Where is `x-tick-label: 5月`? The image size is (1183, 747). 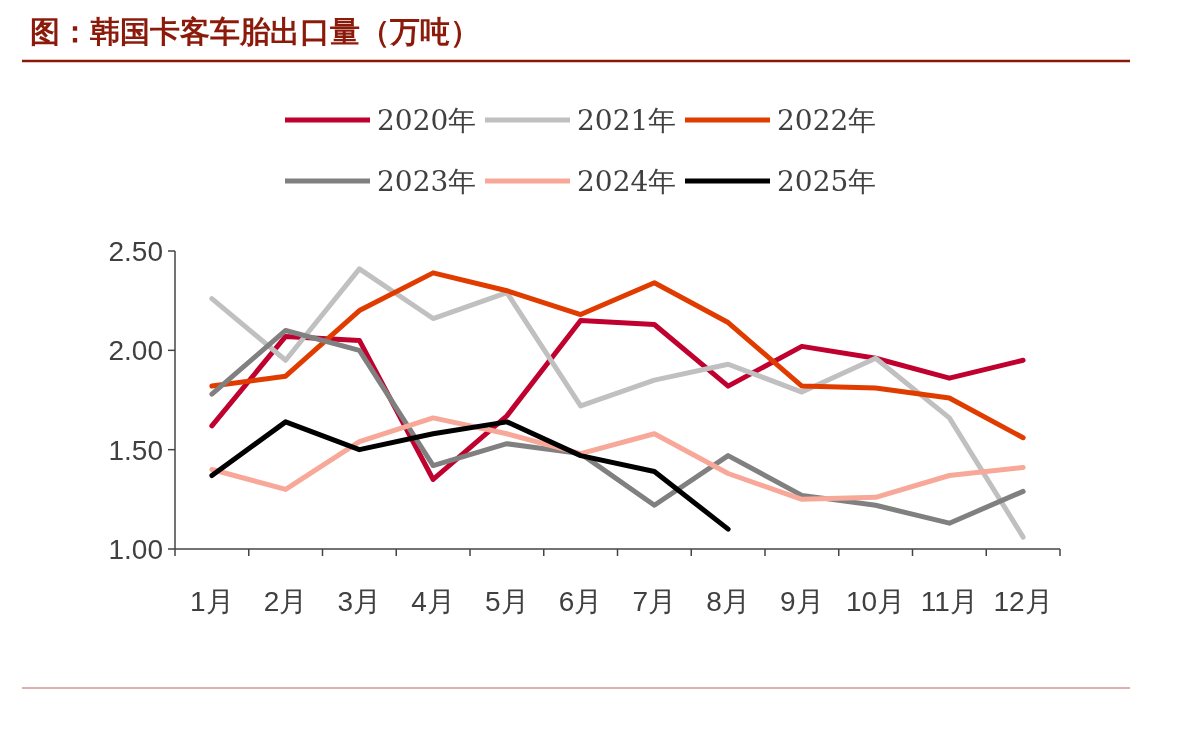 x-tick-label: 5月 is located at coordinates (507, 601).